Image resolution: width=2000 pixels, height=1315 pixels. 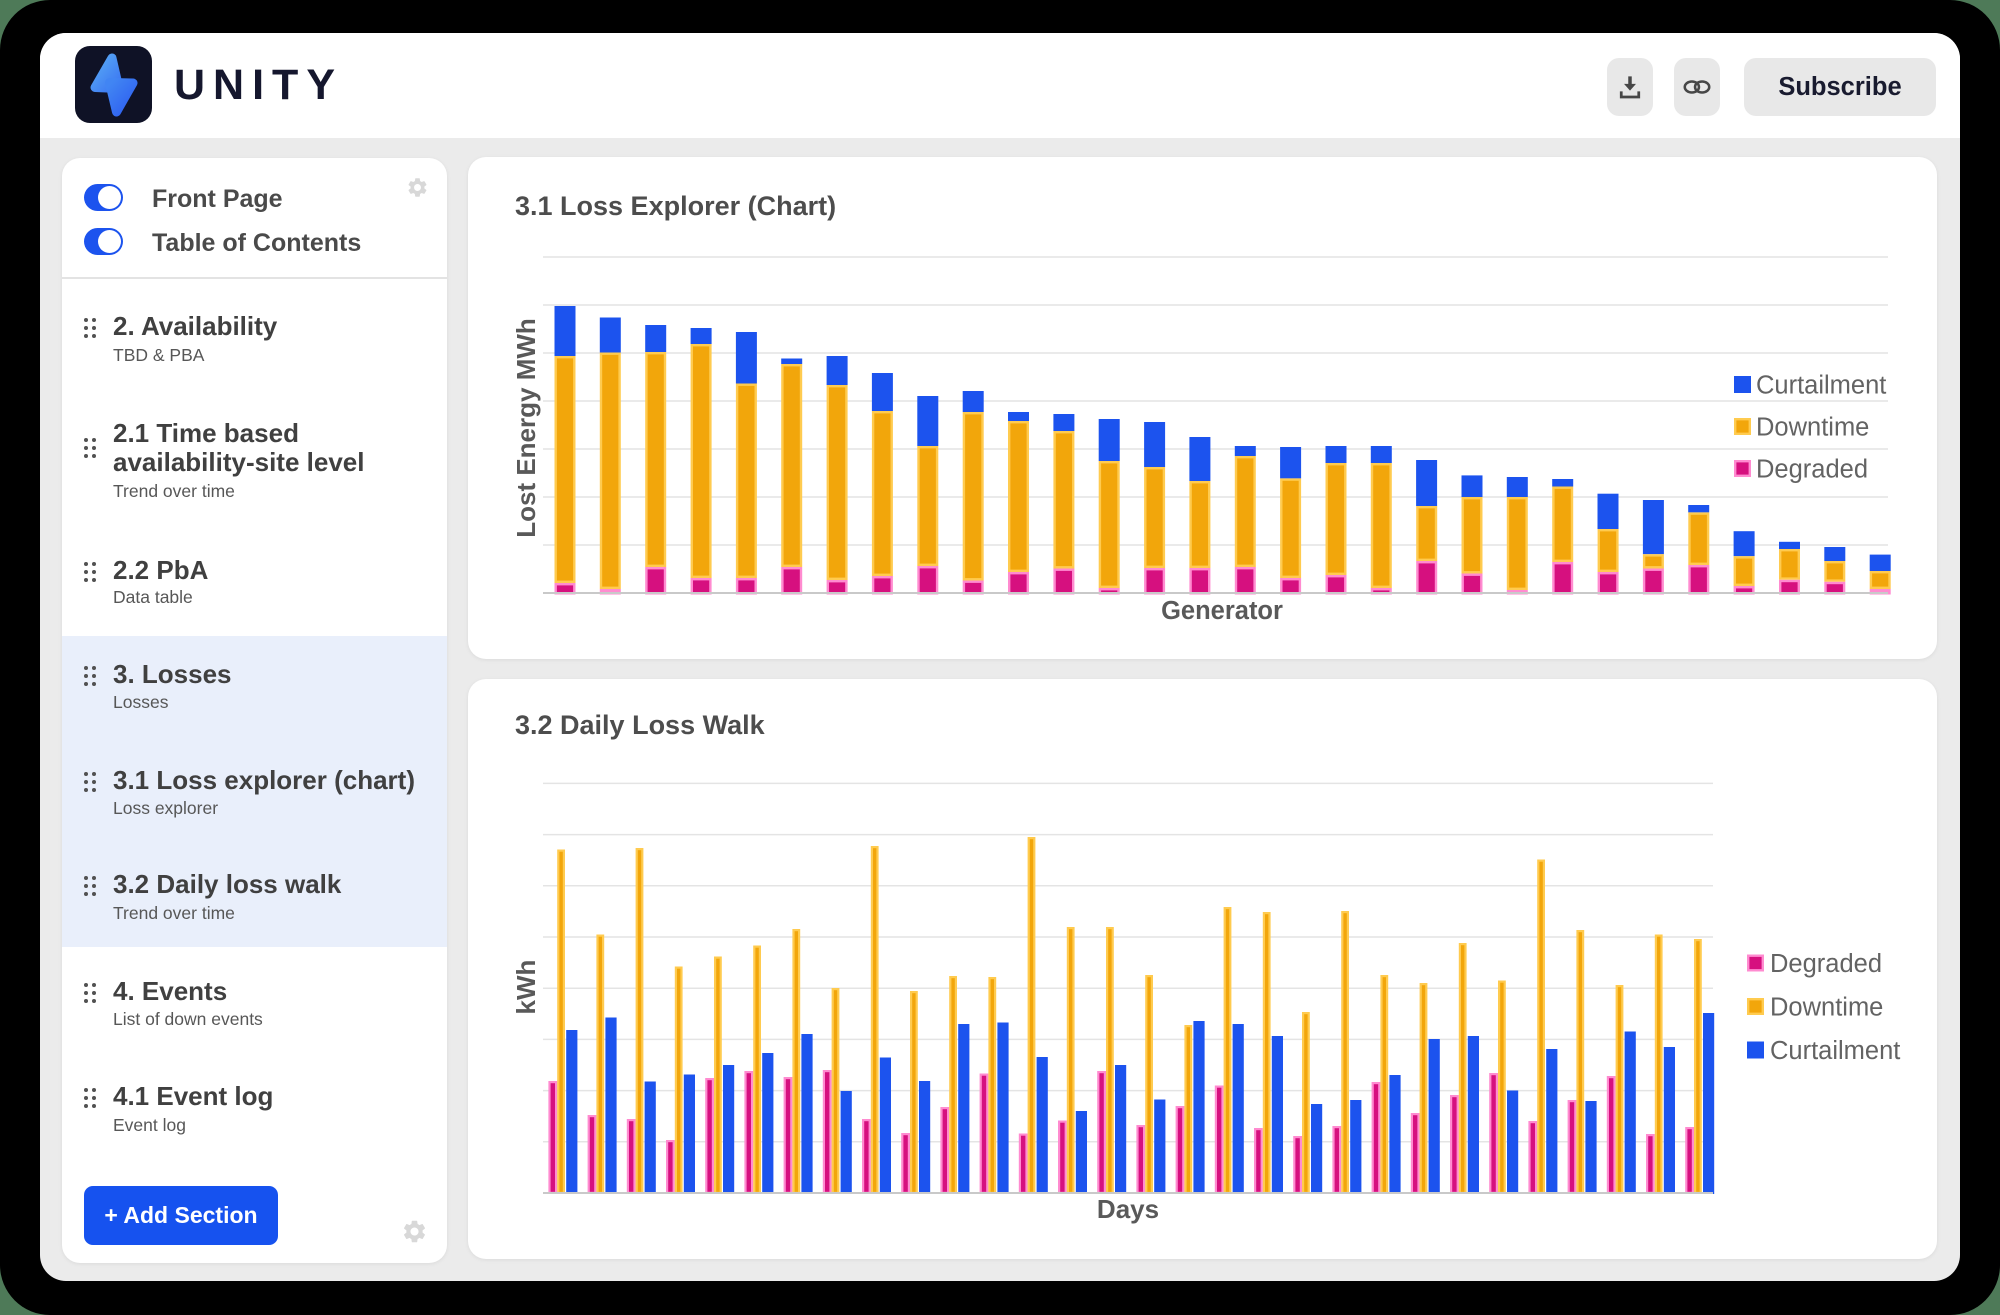 I want to click on svg-text: kWh, so click(x=526, y=987).